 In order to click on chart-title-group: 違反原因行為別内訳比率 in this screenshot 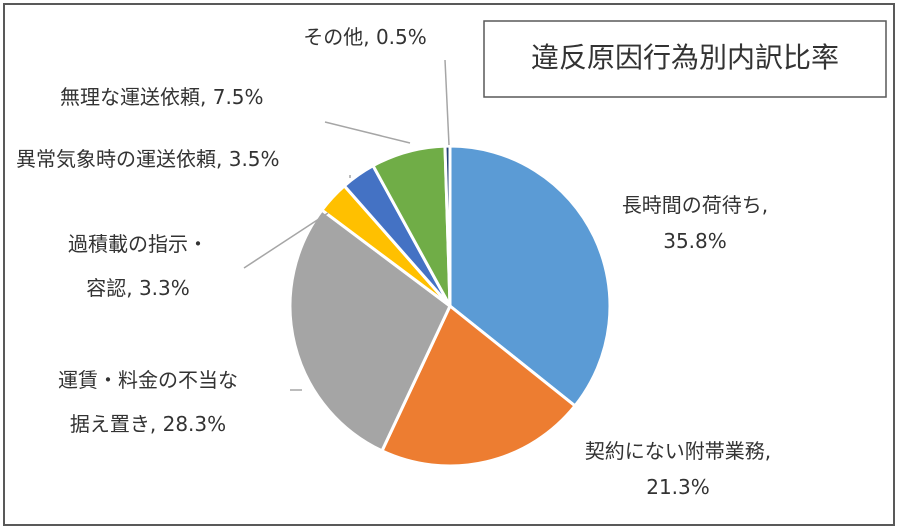, I will do `click(685, 59)`.